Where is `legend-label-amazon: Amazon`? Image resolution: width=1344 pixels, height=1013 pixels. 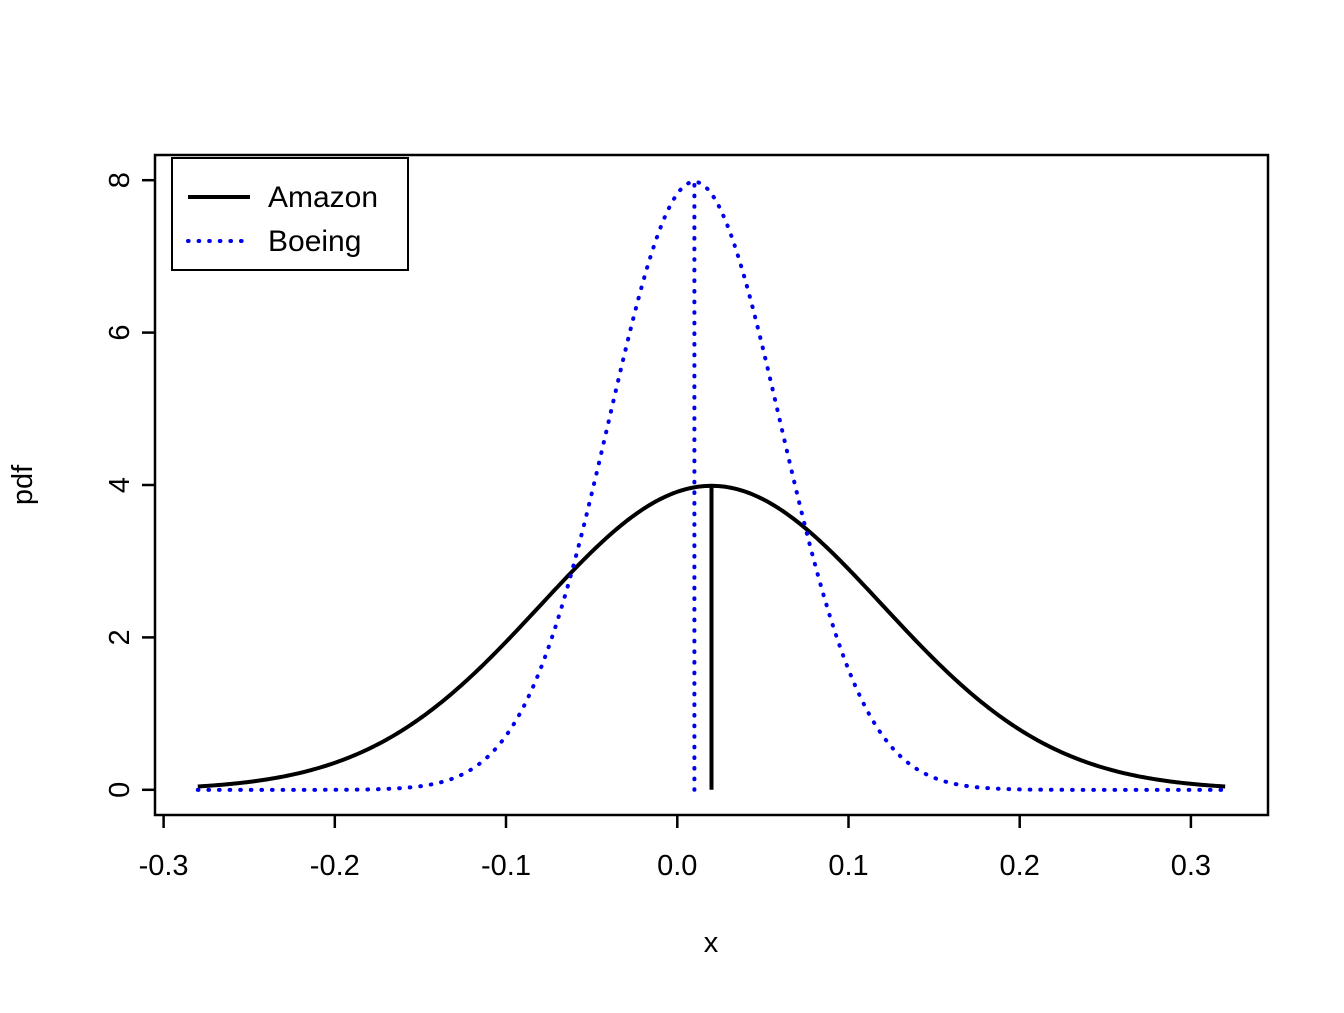
legend-label-amazon: Amazon is located at coordinates (323, 197).